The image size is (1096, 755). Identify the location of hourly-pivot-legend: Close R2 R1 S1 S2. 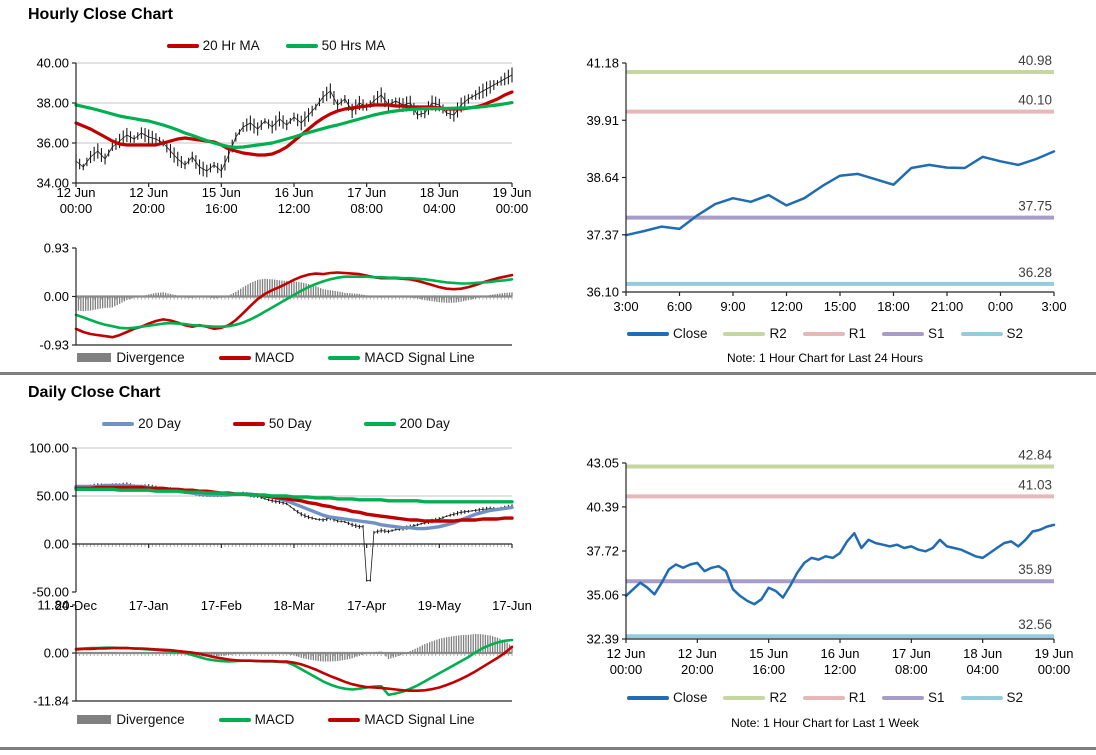
(825, 333).